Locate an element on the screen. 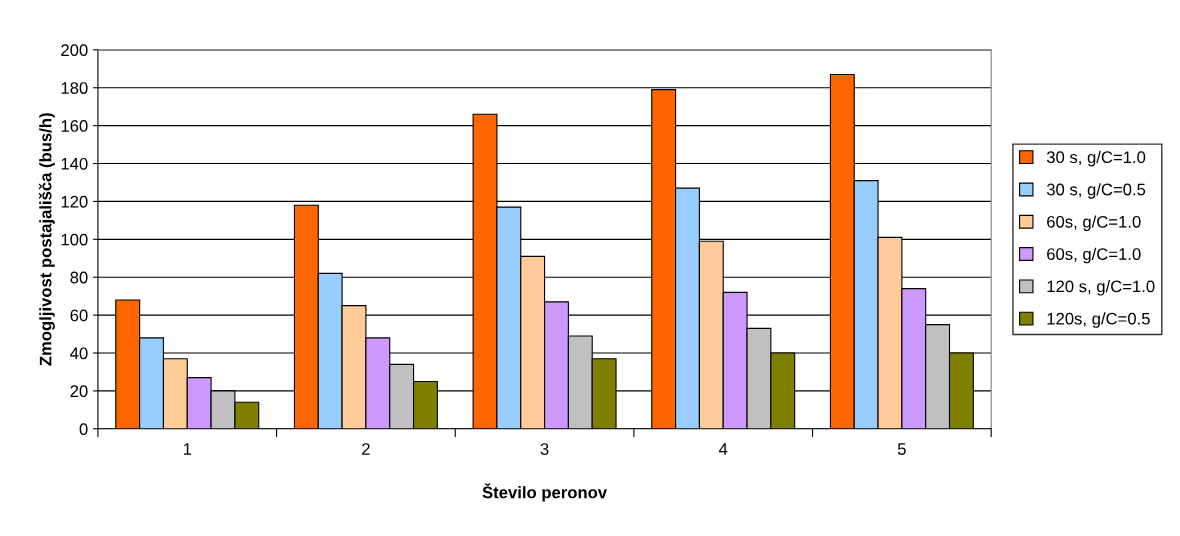 The width and height of the screenshot is (1180, 536). y-tick-label: 20 is located at coordinates (79, 391).